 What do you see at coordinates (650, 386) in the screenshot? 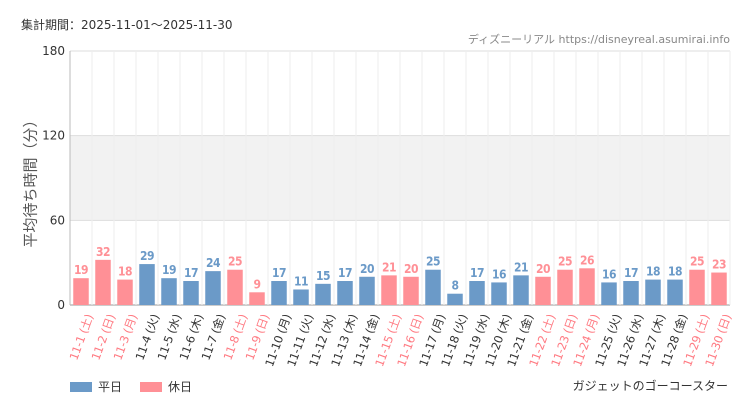
I see `ride-name: ガジェットのゴーコースター` at bounding box center [650, 386].